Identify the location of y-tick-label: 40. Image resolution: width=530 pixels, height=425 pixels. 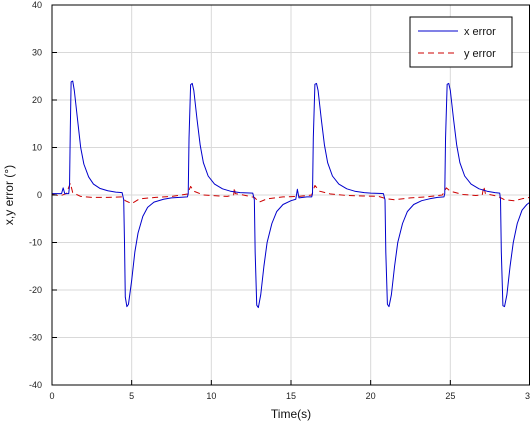
(37, 5).